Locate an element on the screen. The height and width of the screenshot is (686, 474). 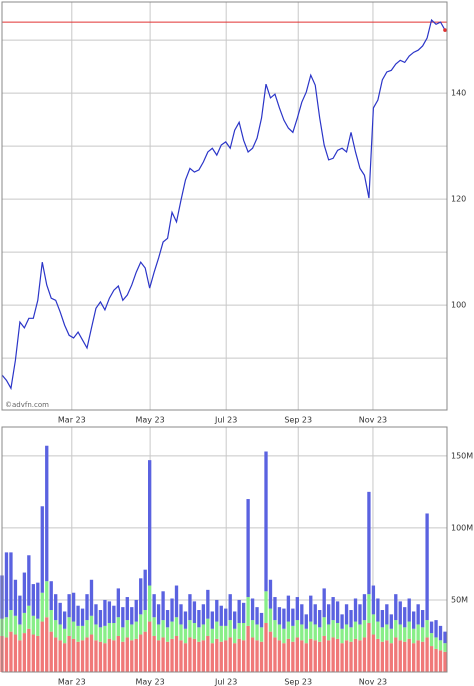
y-tick-label: 150M is located at coordinates (462, 455).